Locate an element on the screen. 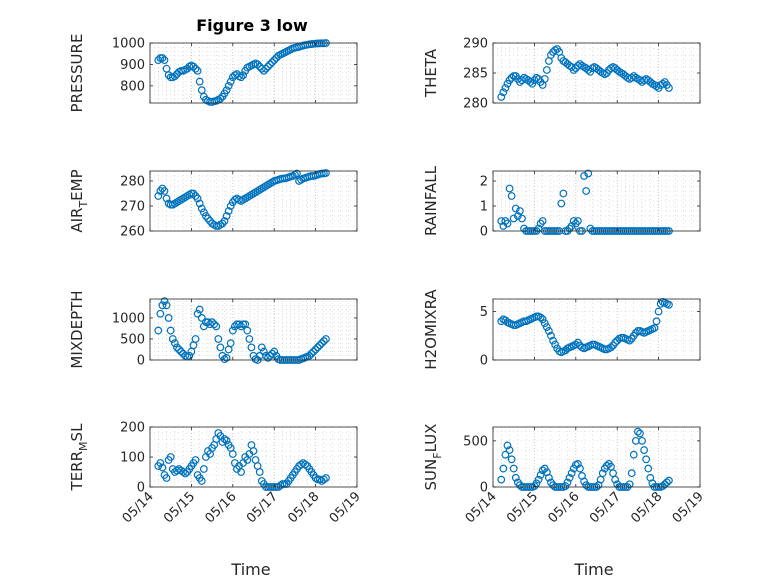 The height and width of the screenshot is (583, 778). subplot-mixdepth: 0 500 1000 MIXDEPTH is located at coordinates (213, 329).